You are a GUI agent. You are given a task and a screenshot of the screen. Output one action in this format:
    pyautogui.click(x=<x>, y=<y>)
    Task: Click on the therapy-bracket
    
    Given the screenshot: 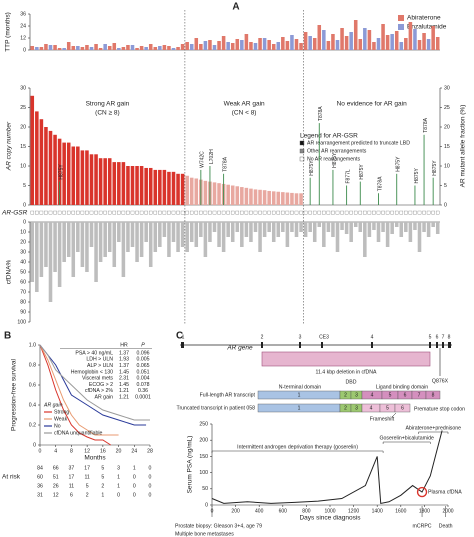 What is the action you would take?
    pyautogui.click(x=433, y=432)
    